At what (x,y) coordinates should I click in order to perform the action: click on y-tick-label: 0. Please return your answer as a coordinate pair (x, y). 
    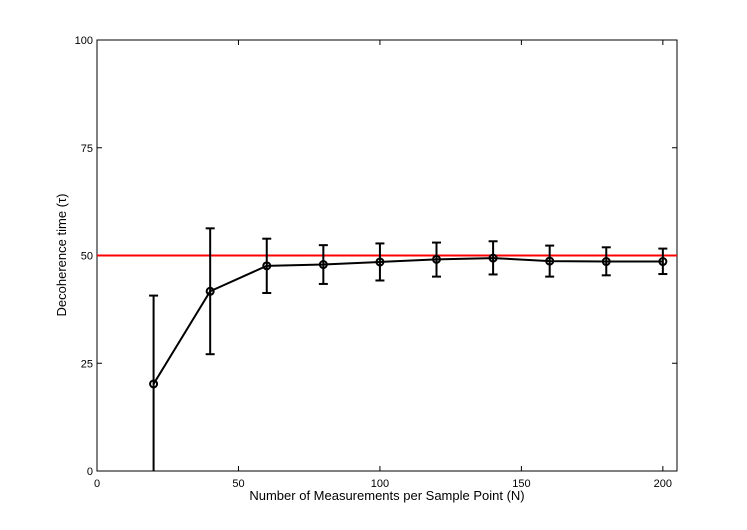
    Looking at the image, I should click on (90, 472).